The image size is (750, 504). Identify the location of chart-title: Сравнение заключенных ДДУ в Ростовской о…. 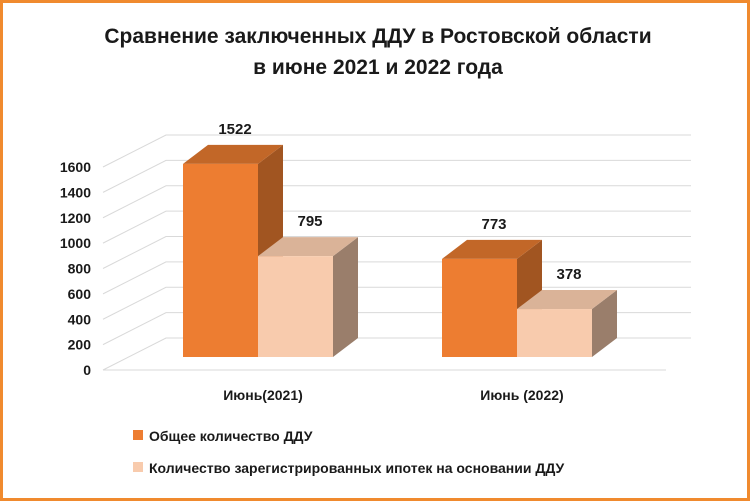
(377, 36).